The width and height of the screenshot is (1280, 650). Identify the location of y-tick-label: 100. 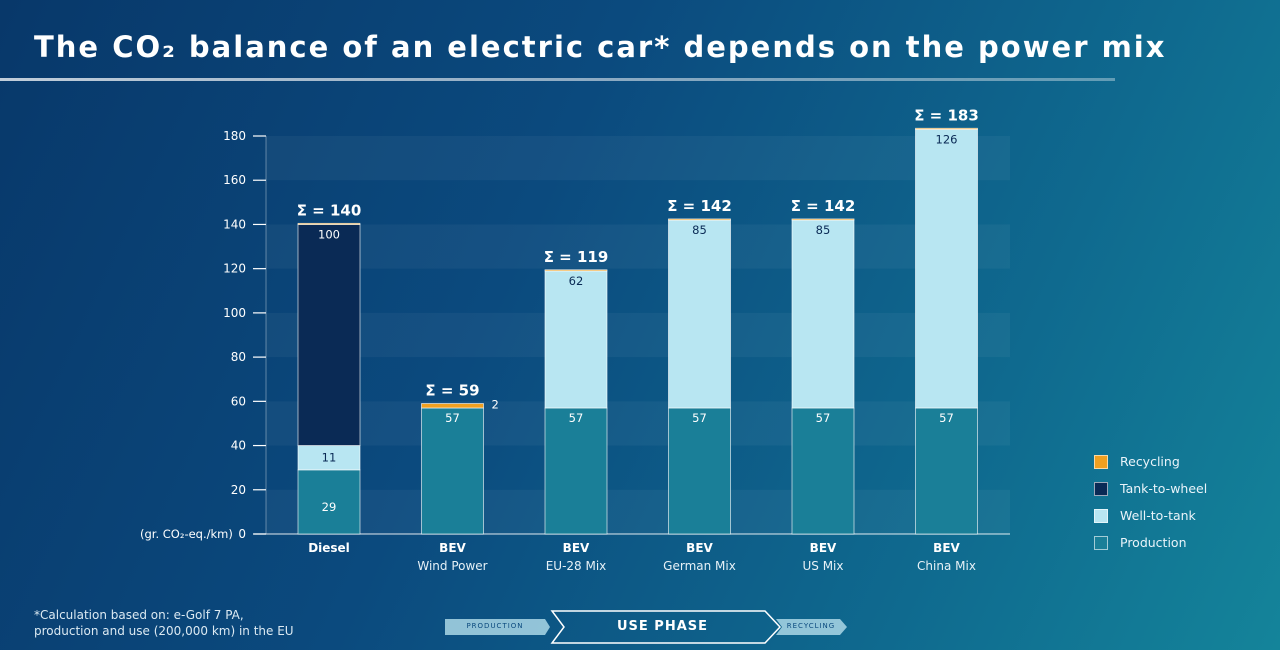
(234, 313).